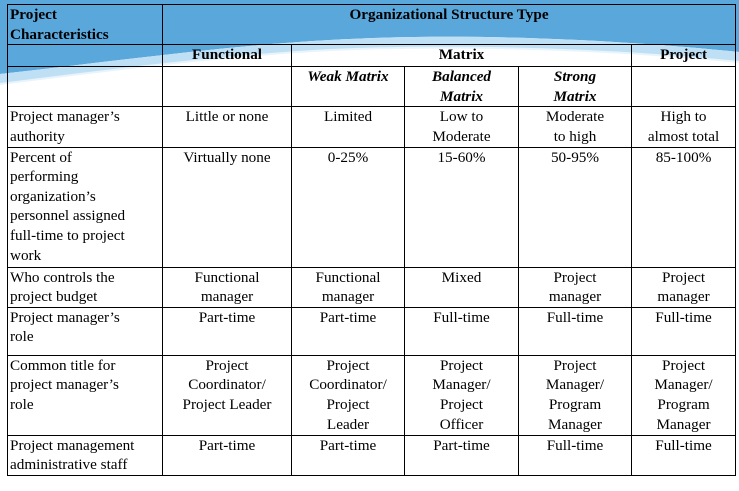  Describe the element at coordinates (461, 207) in the screenshot. I see `cell-personnel-assigned-balanced-matrix: 15-60%` at that location.